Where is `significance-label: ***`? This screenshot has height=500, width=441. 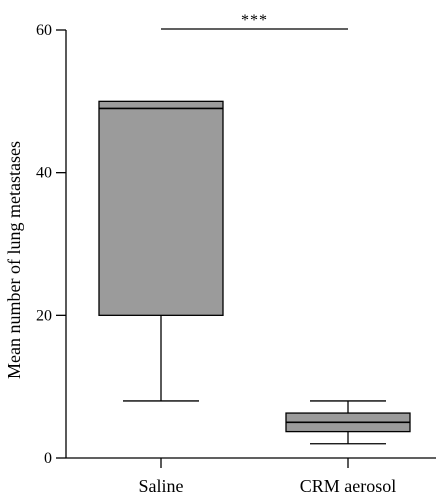 significance-label: *** is located at coordinates (254, 20).